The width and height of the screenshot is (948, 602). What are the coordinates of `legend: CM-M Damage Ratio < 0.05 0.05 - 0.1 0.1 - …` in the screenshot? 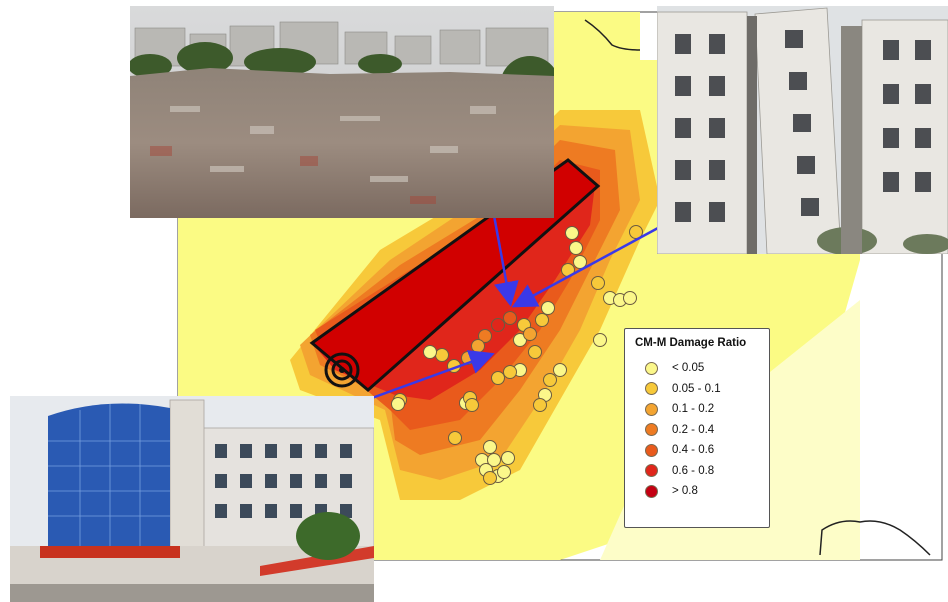 It's located at (697, 428).